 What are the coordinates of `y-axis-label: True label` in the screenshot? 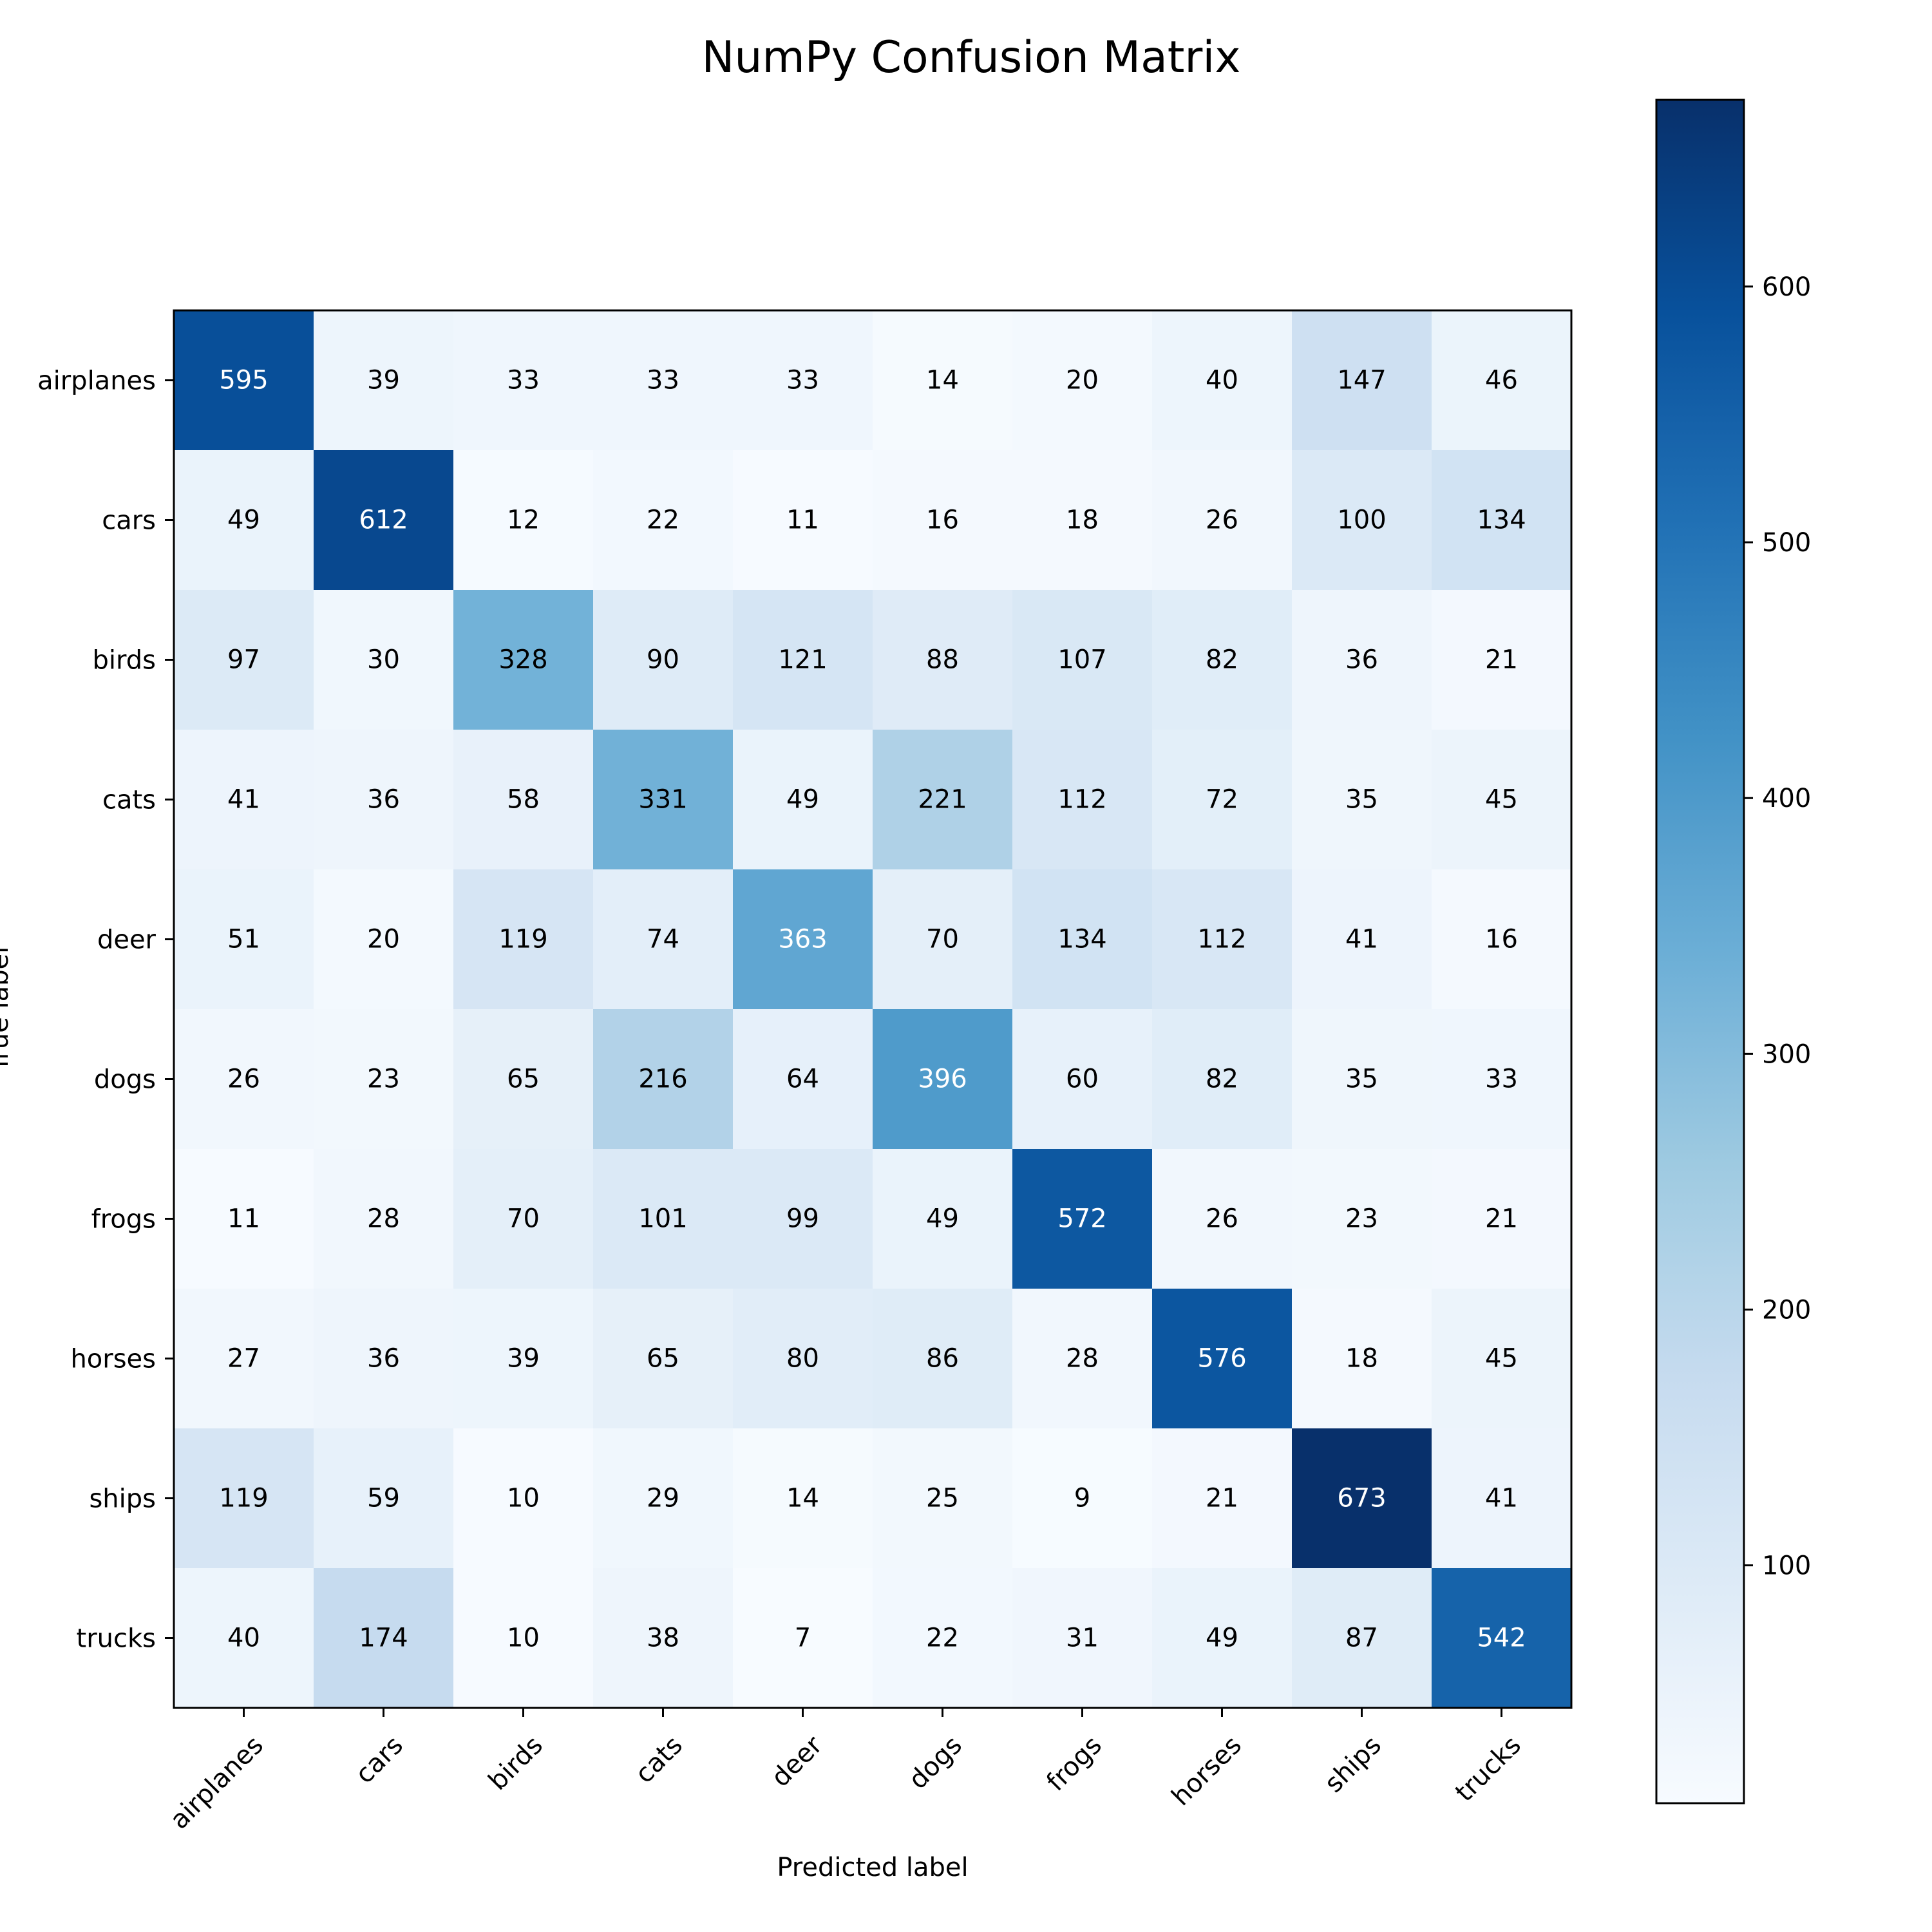 It's located at (7, 1009).